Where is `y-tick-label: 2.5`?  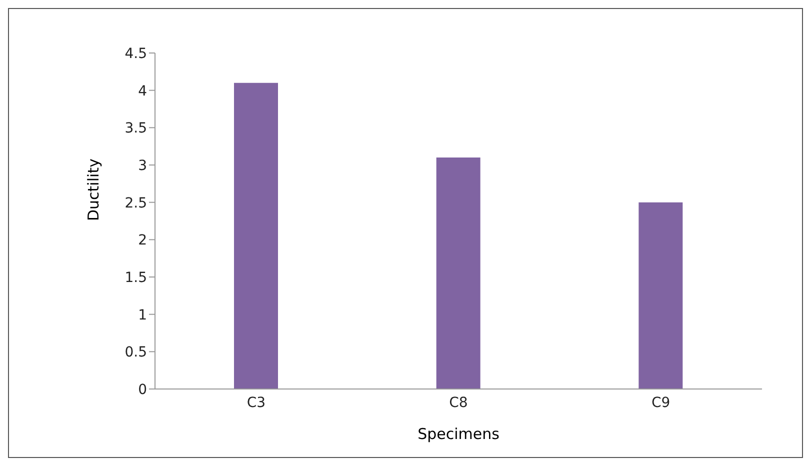
y-tick-label: 2.5 is located at coordinates (135, 203).